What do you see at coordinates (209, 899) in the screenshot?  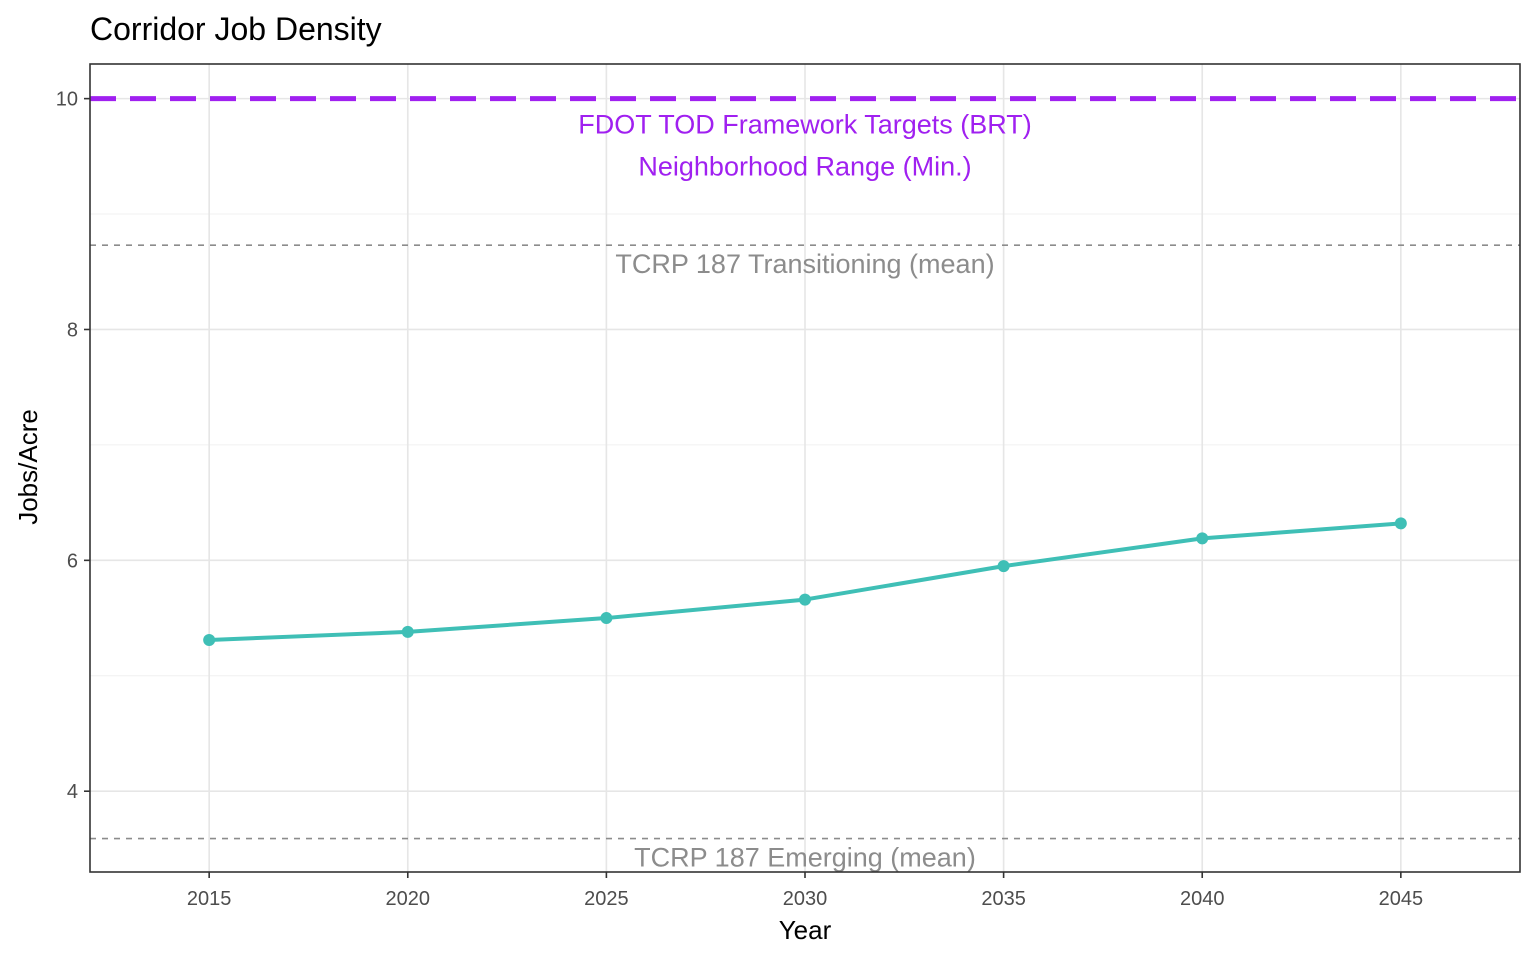 I see `x-tick-label: 2015` at bounding box center [209, 899].